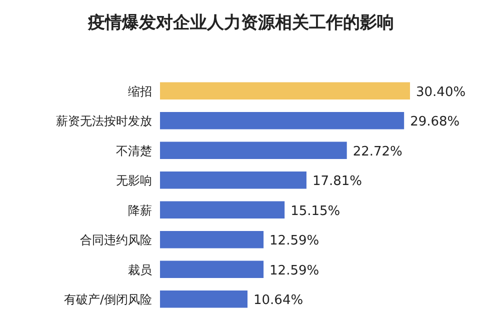 The image size is (482, 320). I want to click on chart-title: 疫情爆发对企业人力资源相关工作的影响, so click(240, 23).